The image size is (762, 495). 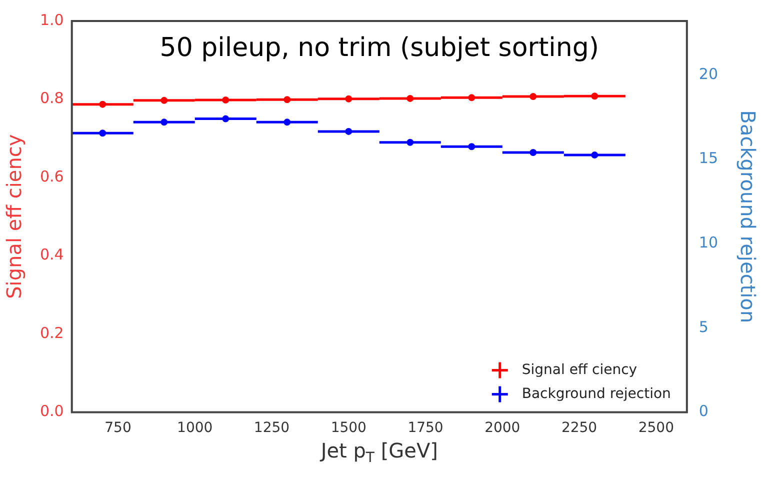 What do you see at coordinates (52, 176) in the screenshot?
I see `y-tick-label: 0.6` at bounding box center [52, 176].